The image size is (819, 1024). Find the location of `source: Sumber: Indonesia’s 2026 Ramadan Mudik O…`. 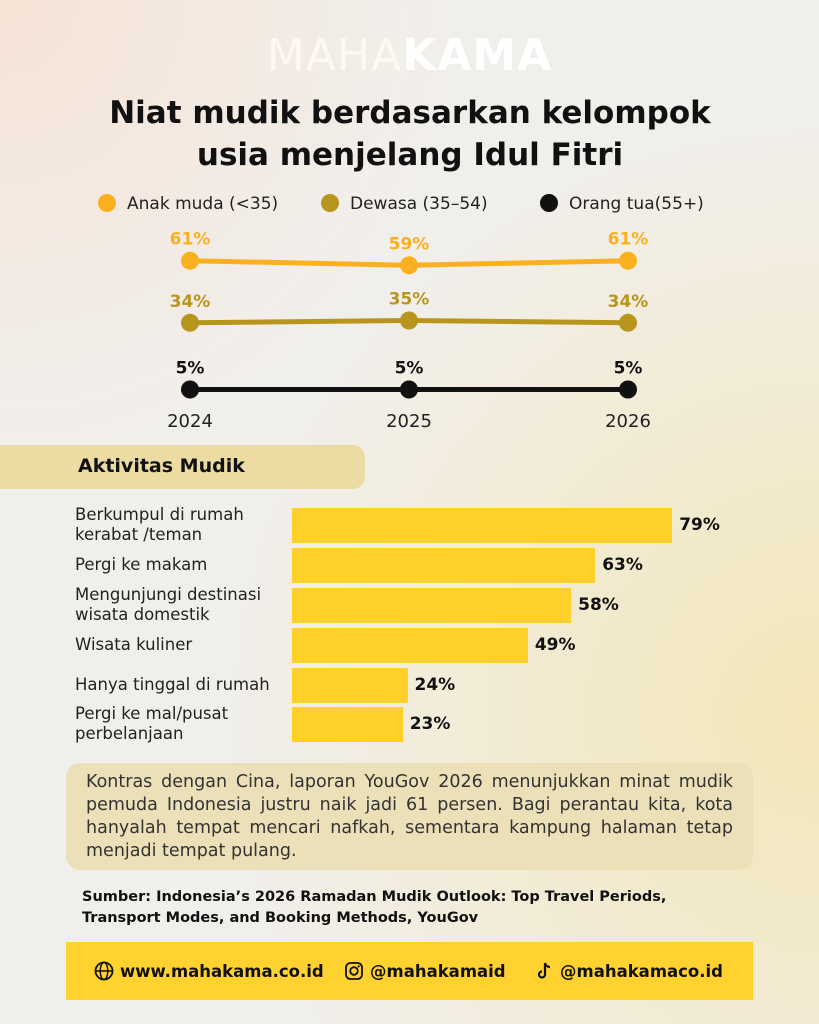

source: Sumber: Indonesia’s 2026 Ramadan Mudik O… is located at coordinates (374, 907).